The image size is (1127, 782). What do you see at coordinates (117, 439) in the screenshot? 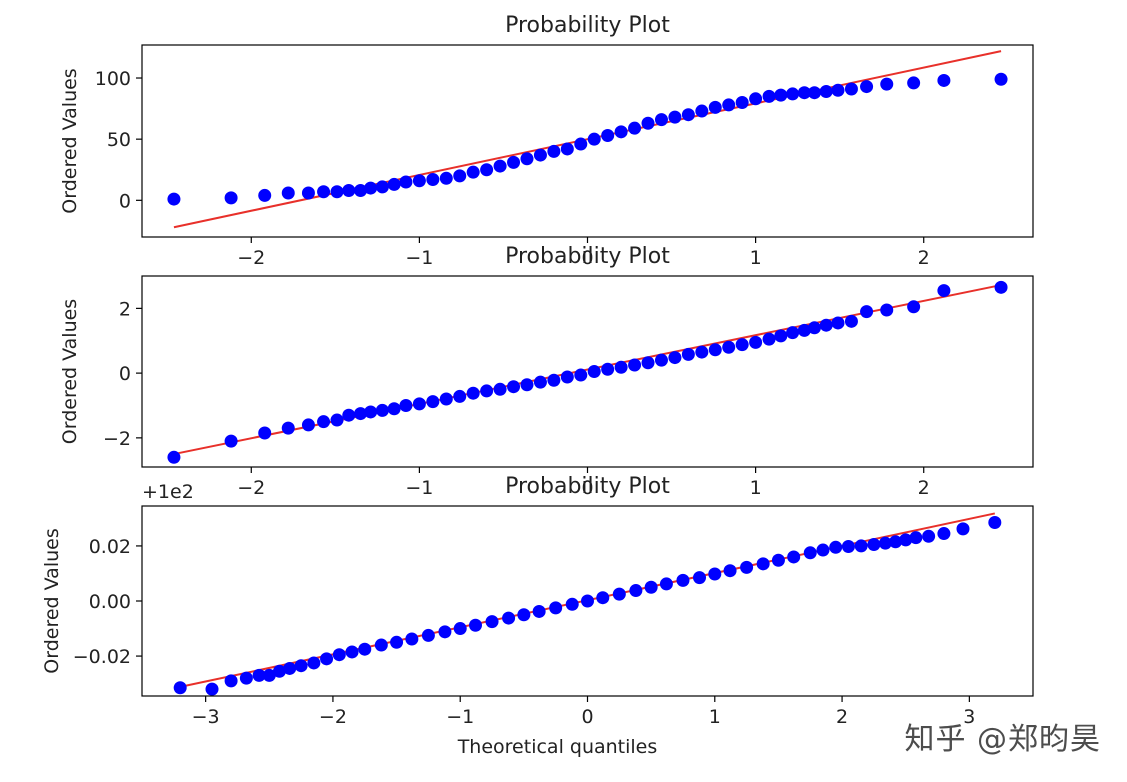
I see `y-tick-label: −2` at bounding box center [117, 439].